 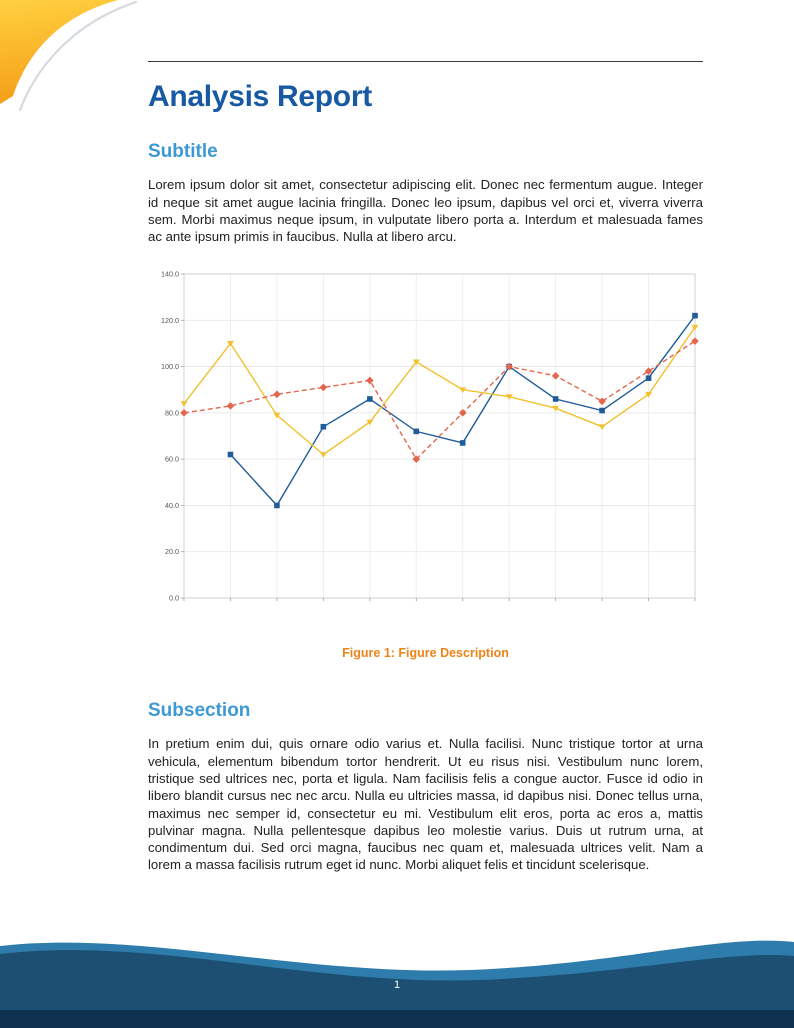 I want to click on y-tick-label: 120.0, so click(x=170, y=319).